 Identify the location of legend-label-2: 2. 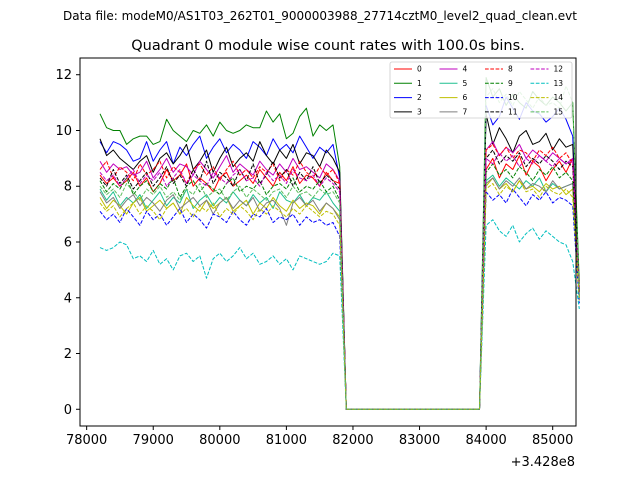
(419, 97).